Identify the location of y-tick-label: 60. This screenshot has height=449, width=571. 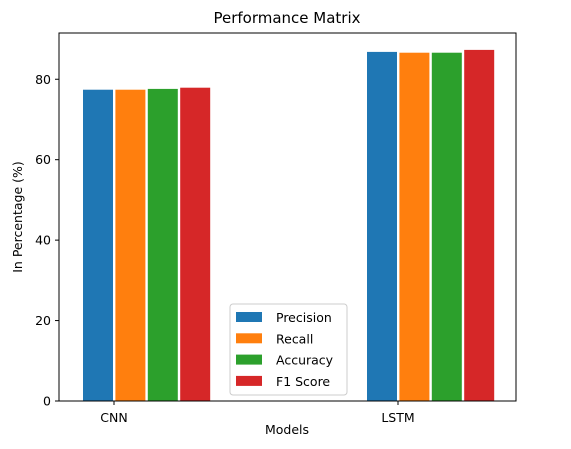
(43, 159).